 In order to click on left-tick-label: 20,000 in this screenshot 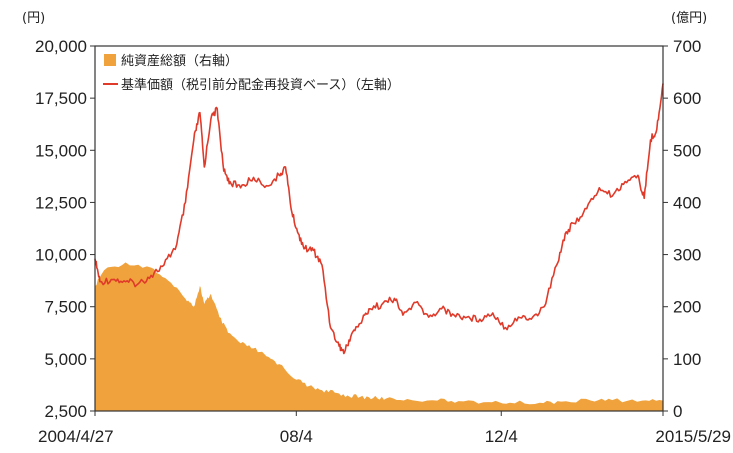, I will do `click(61, 46)`.